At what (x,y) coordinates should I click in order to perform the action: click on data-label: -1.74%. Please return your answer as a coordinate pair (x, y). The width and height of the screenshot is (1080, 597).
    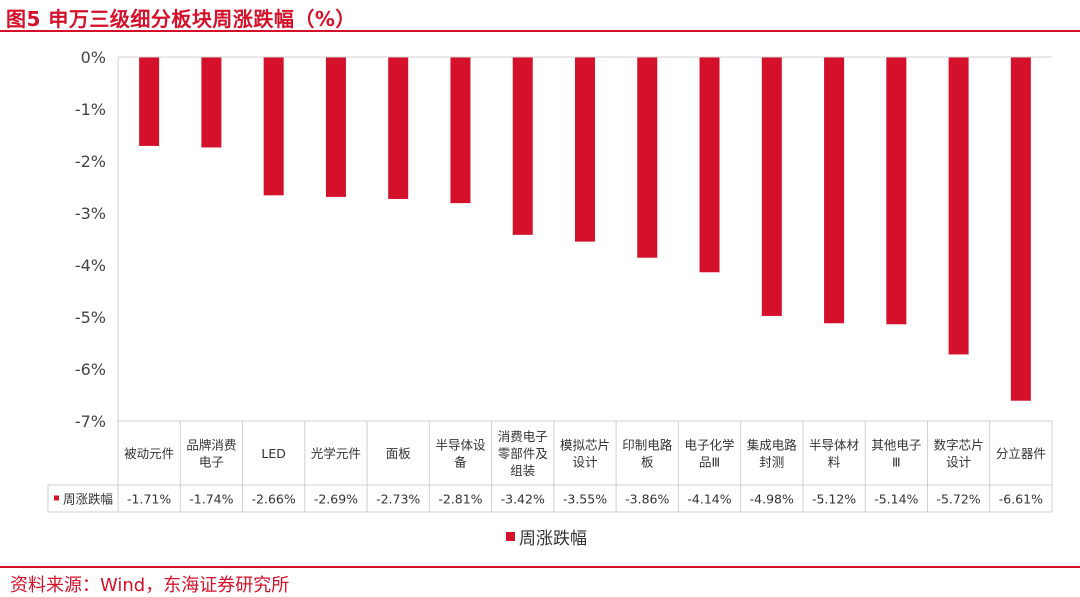
    Looking at the image, I should click on (211, 499).